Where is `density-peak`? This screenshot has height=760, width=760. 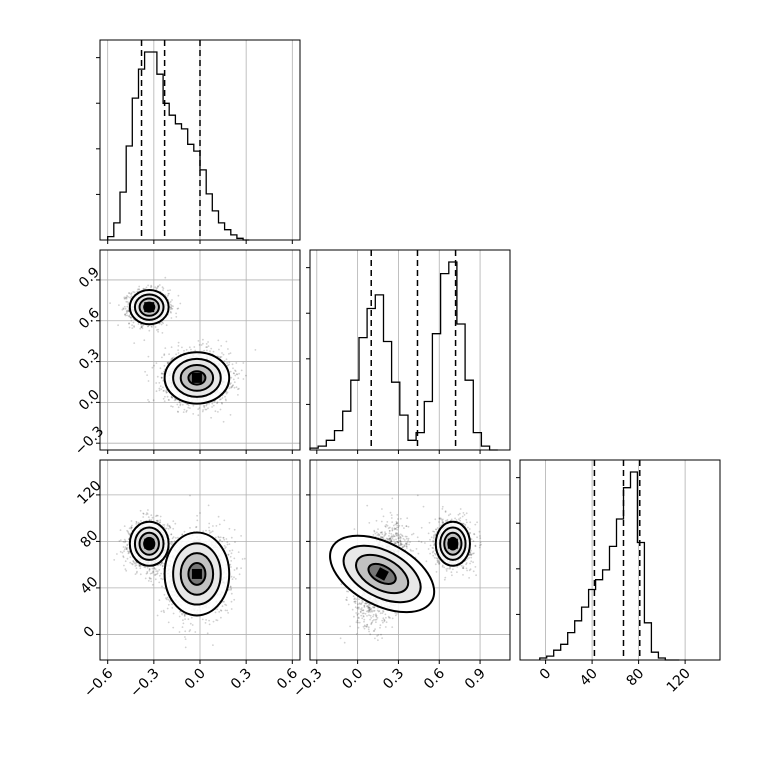
density-peak is located at coordinates (149, 307).